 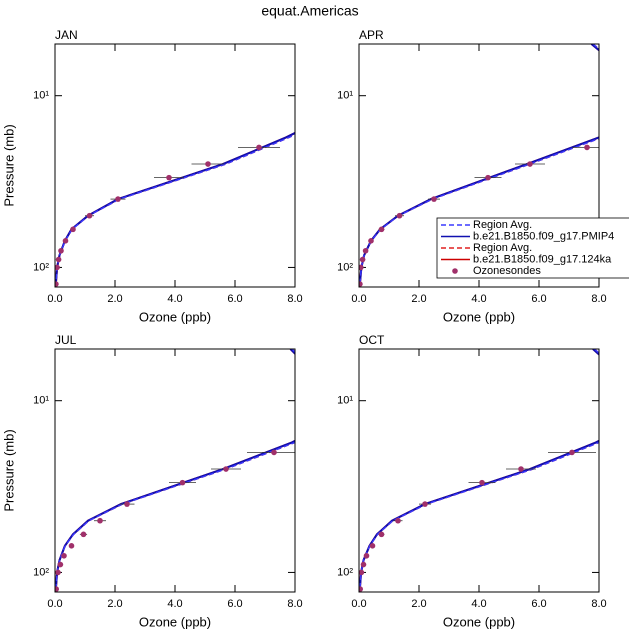 I want to click on panel-title: JAN, so click(x=66, y=35).